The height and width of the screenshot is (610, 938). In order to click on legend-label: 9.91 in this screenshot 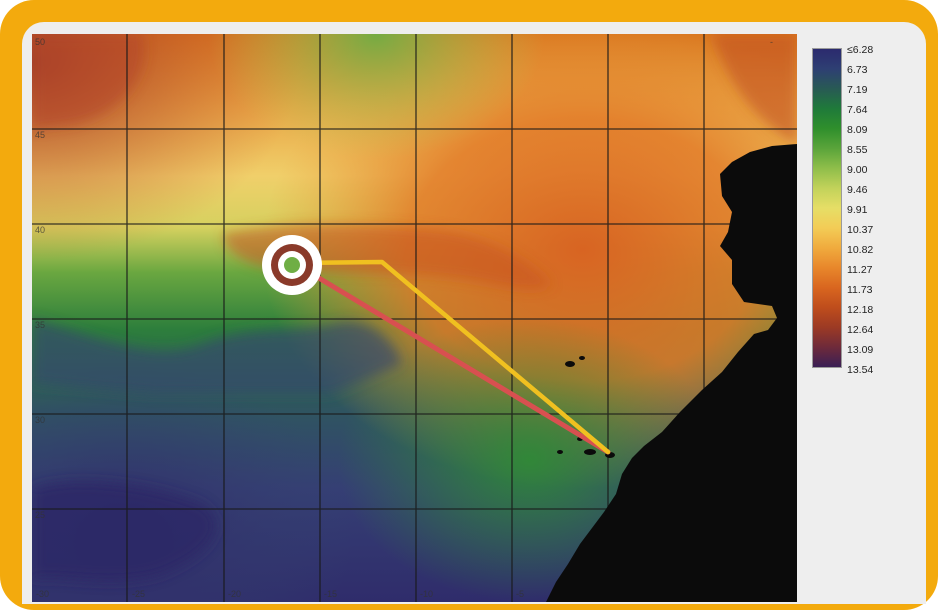, I will do `click(857, 210)`.